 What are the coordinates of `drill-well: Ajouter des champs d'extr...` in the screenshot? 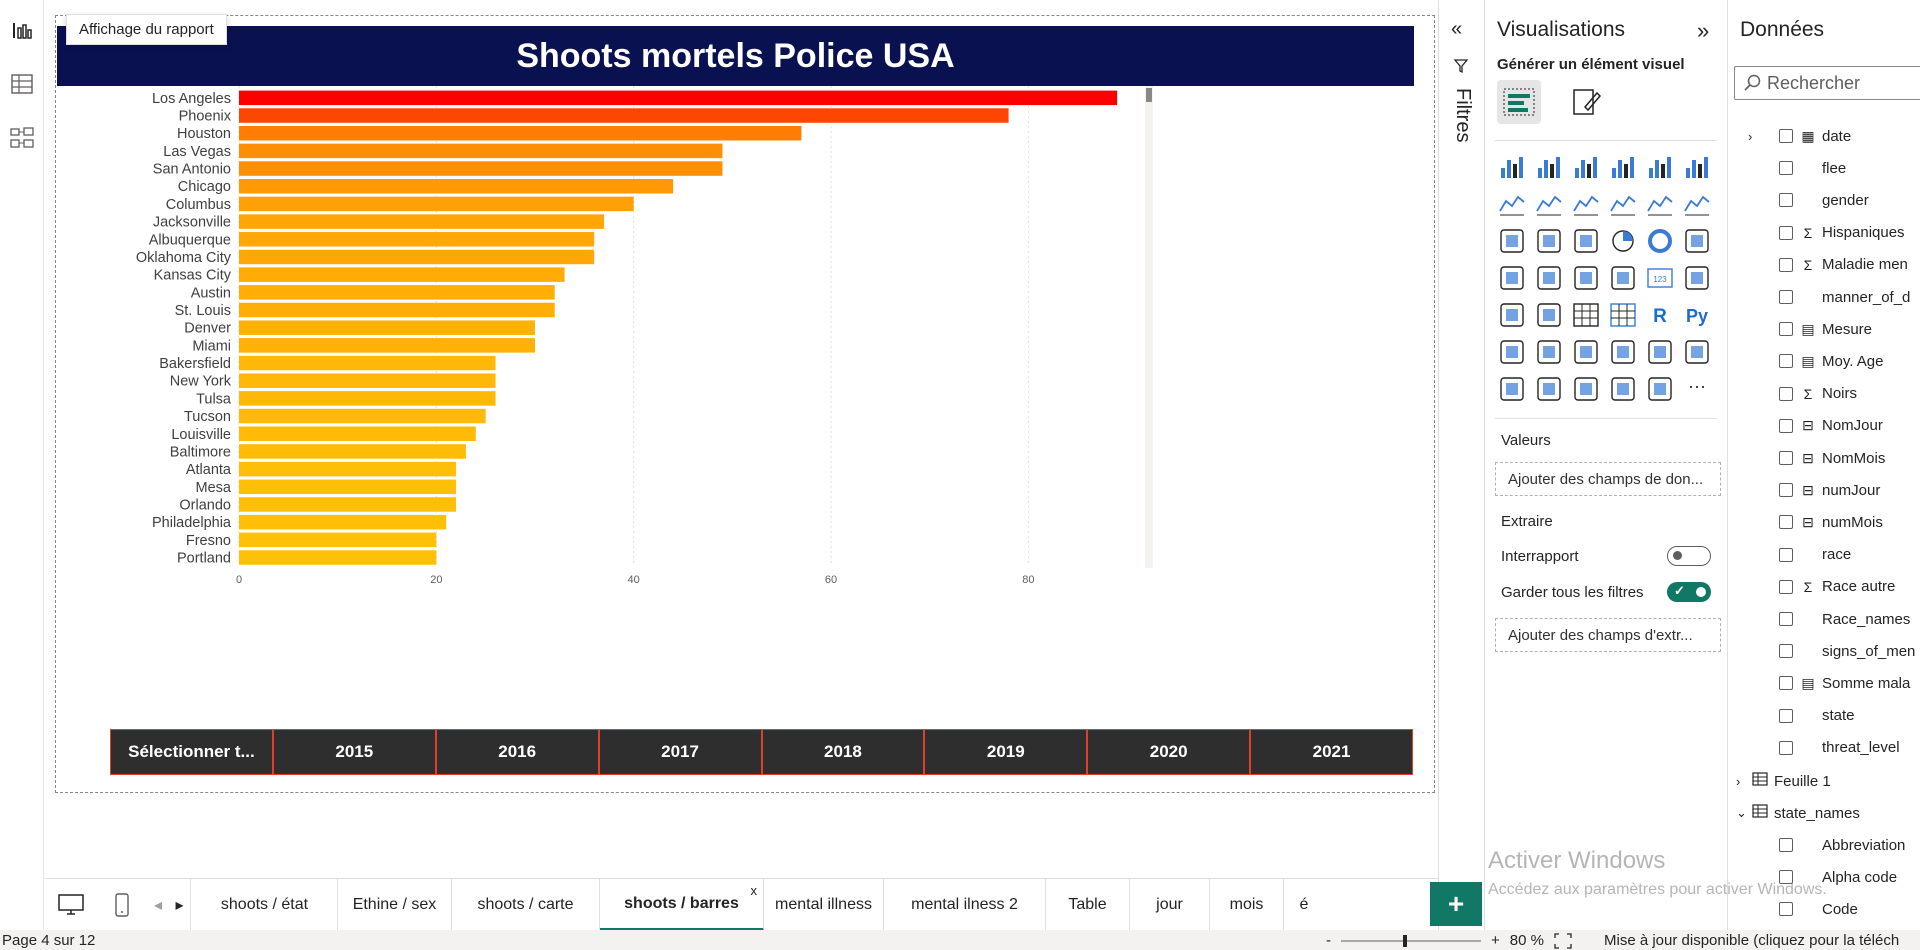 It's located at (1608, 635).